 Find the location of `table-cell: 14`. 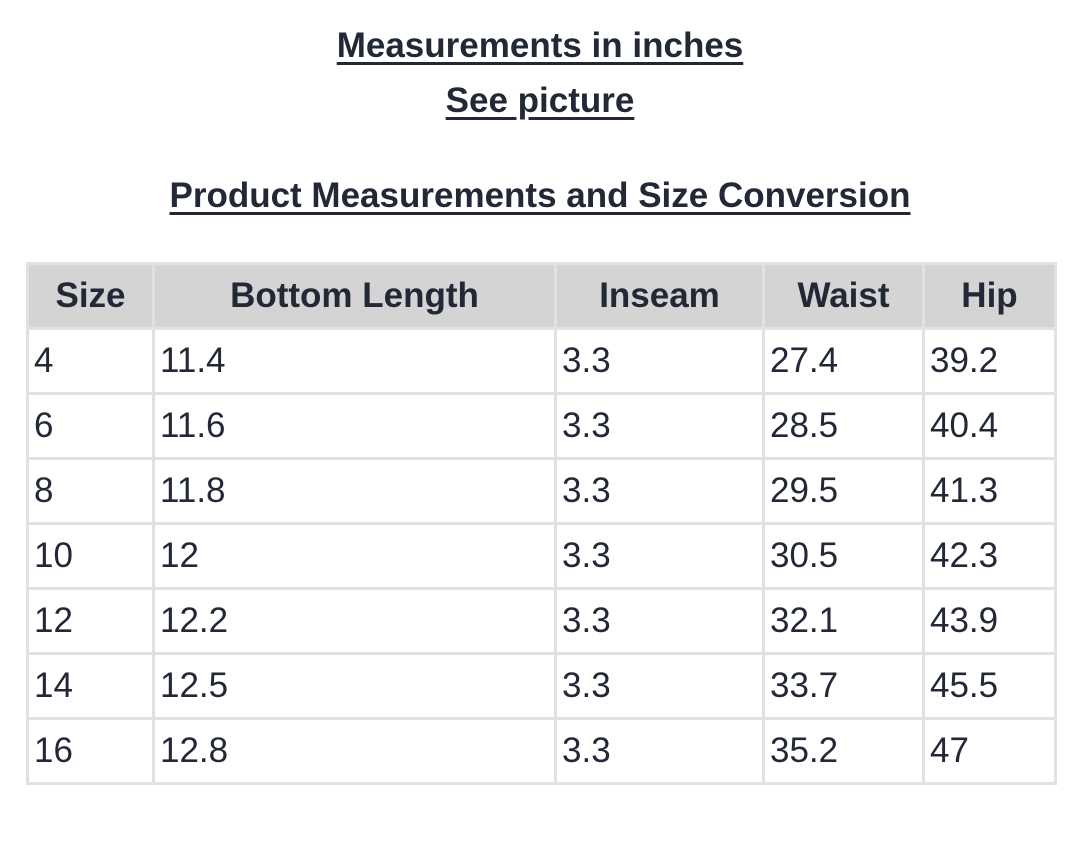

table-cell: 14 is located at coordinates (90, 686).